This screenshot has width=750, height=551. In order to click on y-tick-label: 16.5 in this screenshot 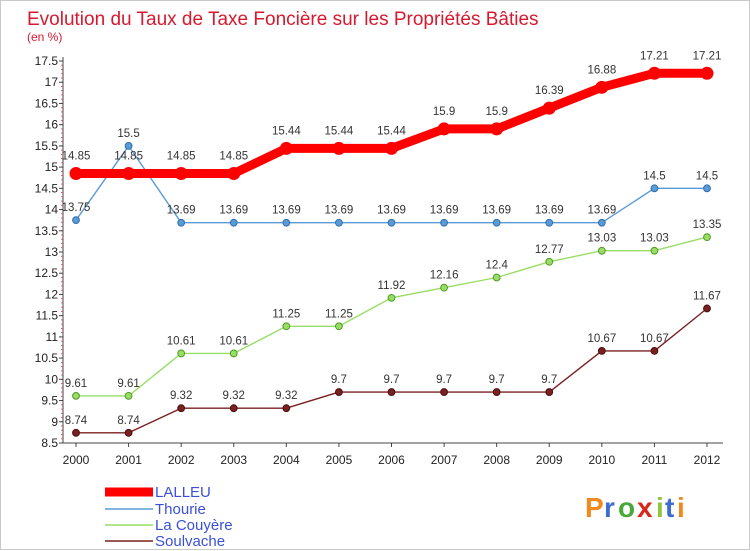, I will do `click(47, 103)`.